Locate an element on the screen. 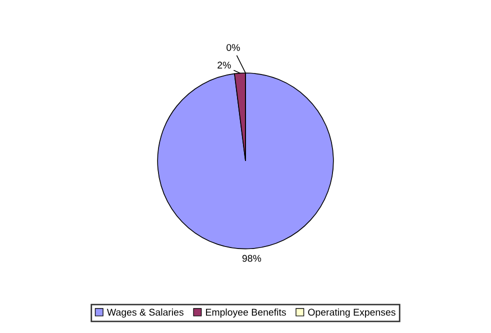 The width and height of the screenshot is (491, 333). legend-label: Operating Expenses is located at coordinates (352, 313).